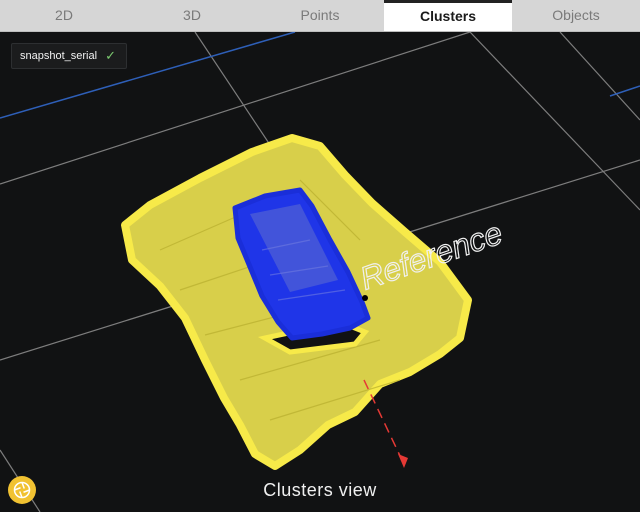  Describe the element at coordinates (320, 490) in the screenshot. I see `view-caption: Clusters view` at that location.